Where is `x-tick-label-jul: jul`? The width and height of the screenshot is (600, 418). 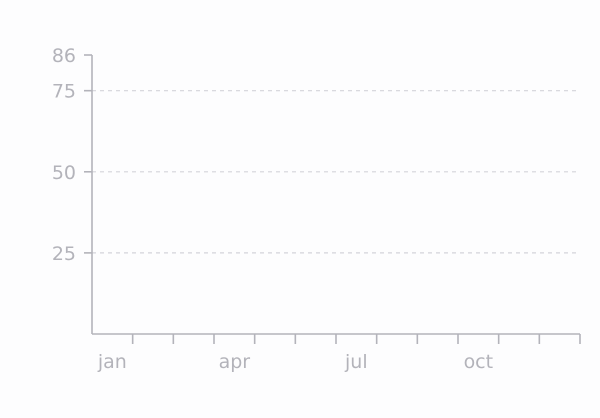 x-tick-label-jul: jul is located at coordinates (356, 362).